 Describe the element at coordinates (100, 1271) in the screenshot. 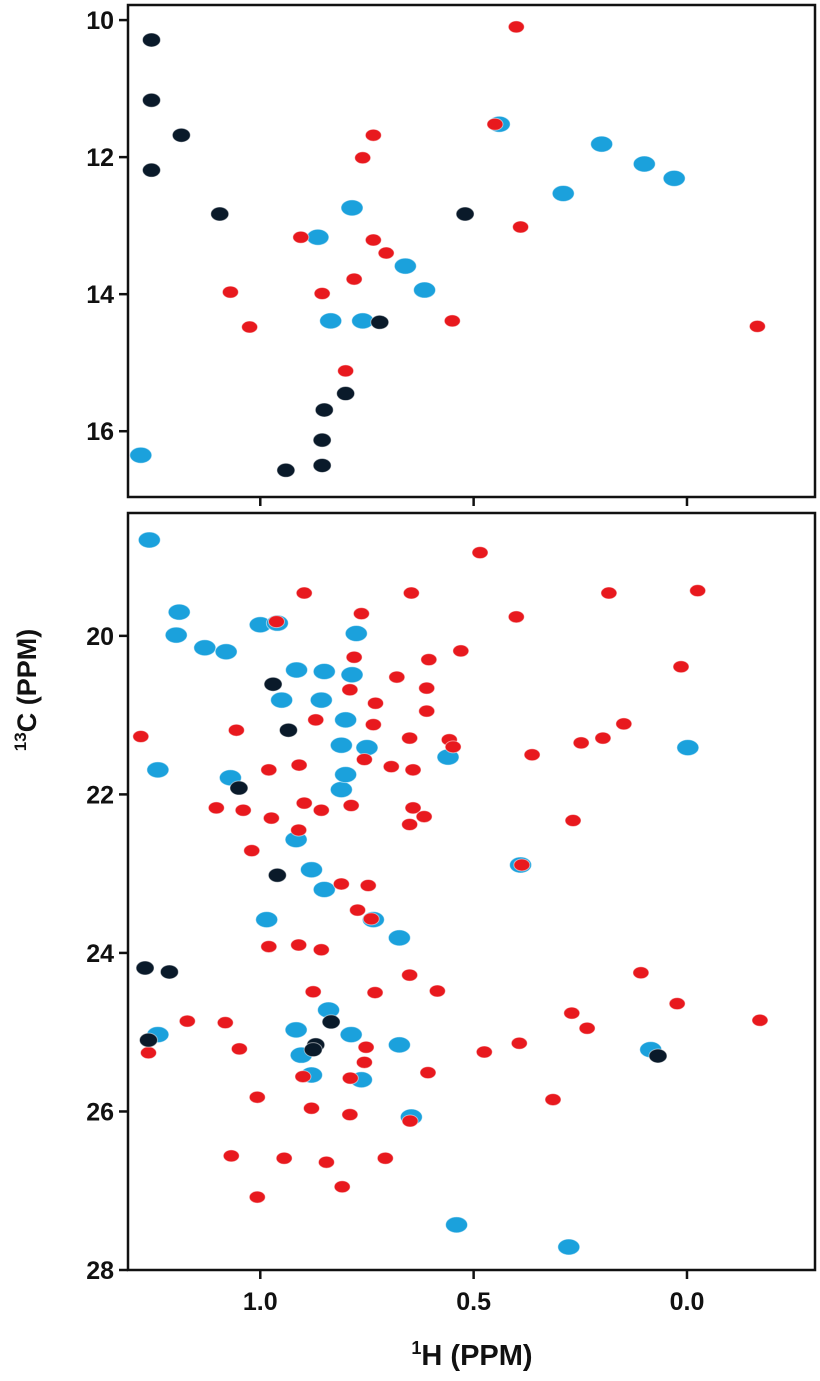

I see `y-tick-label: 28` at that location.